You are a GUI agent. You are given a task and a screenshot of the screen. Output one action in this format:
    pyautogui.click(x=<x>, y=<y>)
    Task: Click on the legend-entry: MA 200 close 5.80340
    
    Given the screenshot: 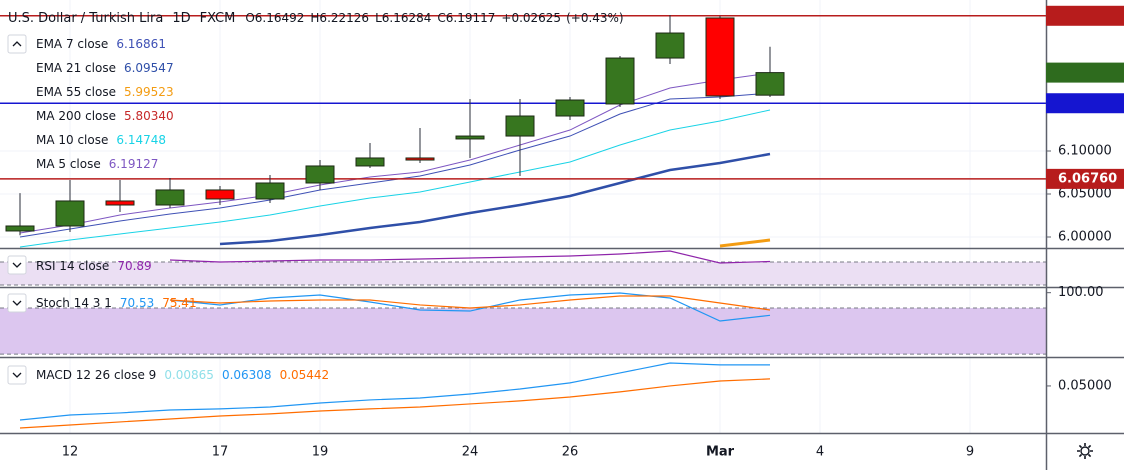 What is the action you would take?
    pyautogui.click(x=105, y=116)
    